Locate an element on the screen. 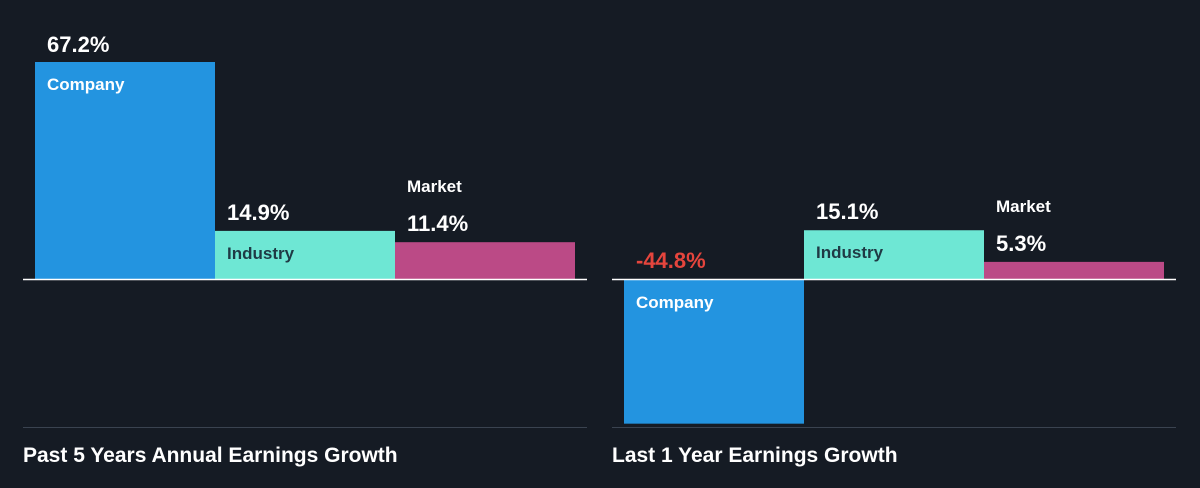  value-label-company: -44.8% is located at coordinates (671, 260).